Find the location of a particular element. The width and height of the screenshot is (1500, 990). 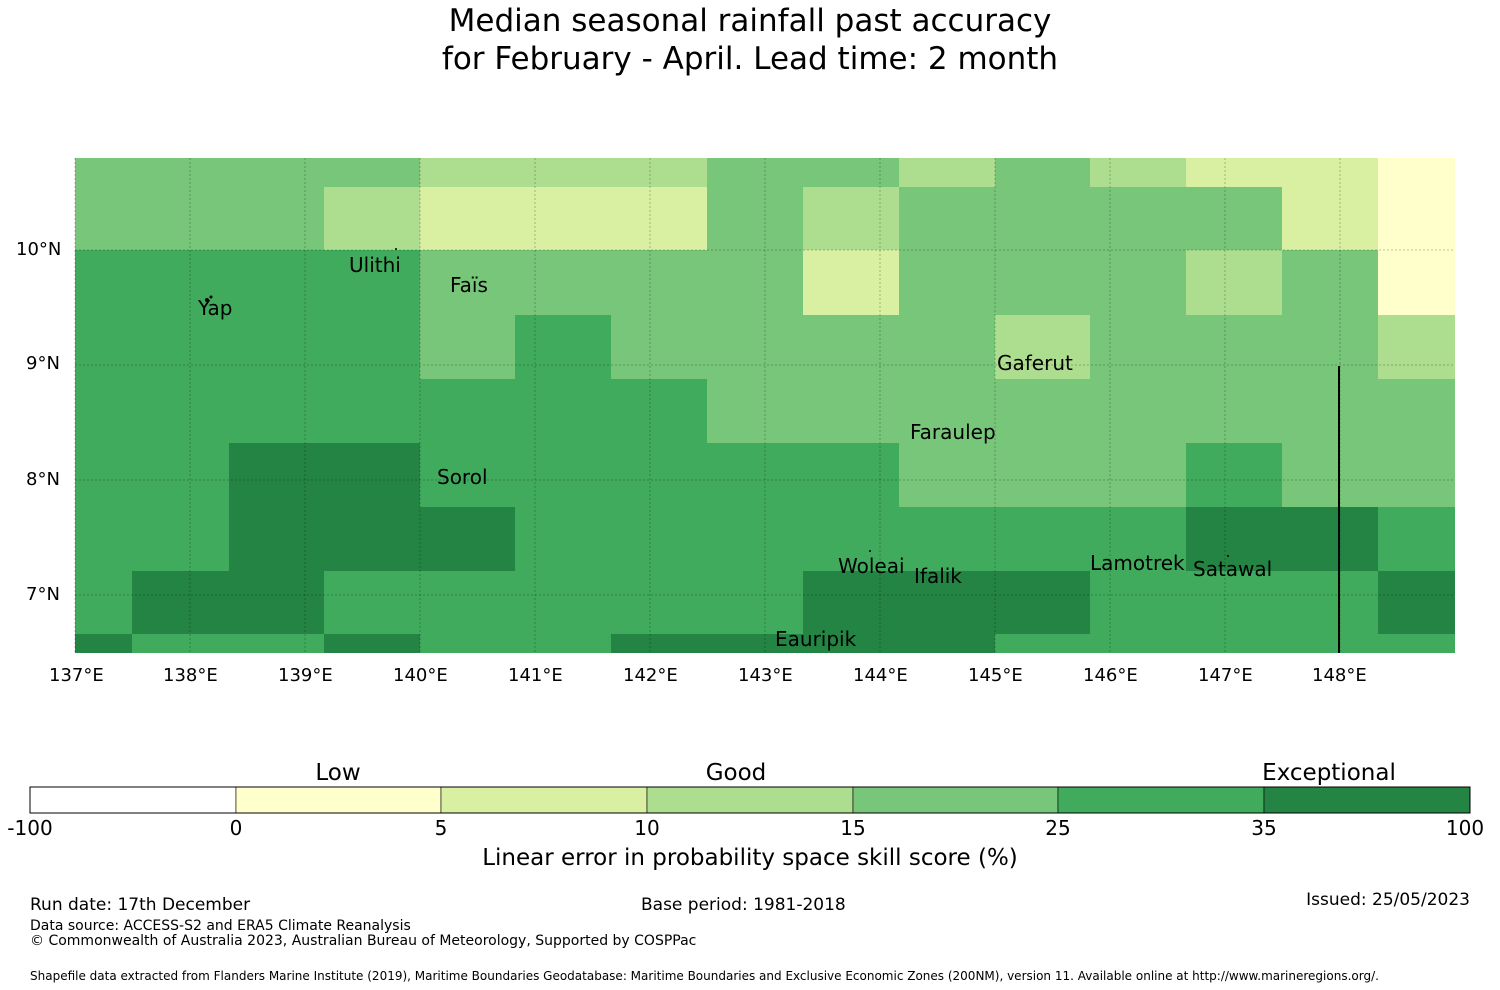

place-ulithi: Ulithi is located at coordinates (375, 265).